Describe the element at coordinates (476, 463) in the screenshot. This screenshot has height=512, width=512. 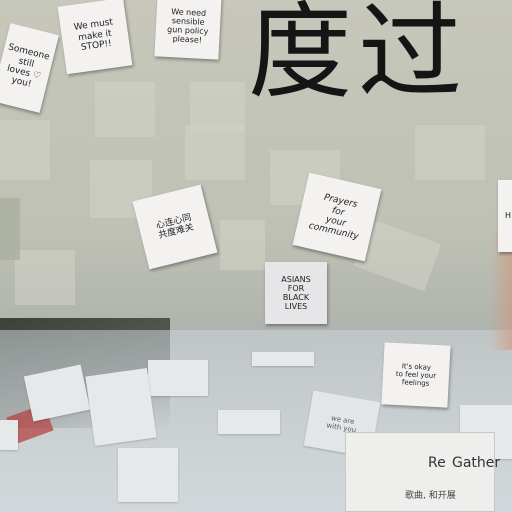
I see `poster-title: Gather` at that location.